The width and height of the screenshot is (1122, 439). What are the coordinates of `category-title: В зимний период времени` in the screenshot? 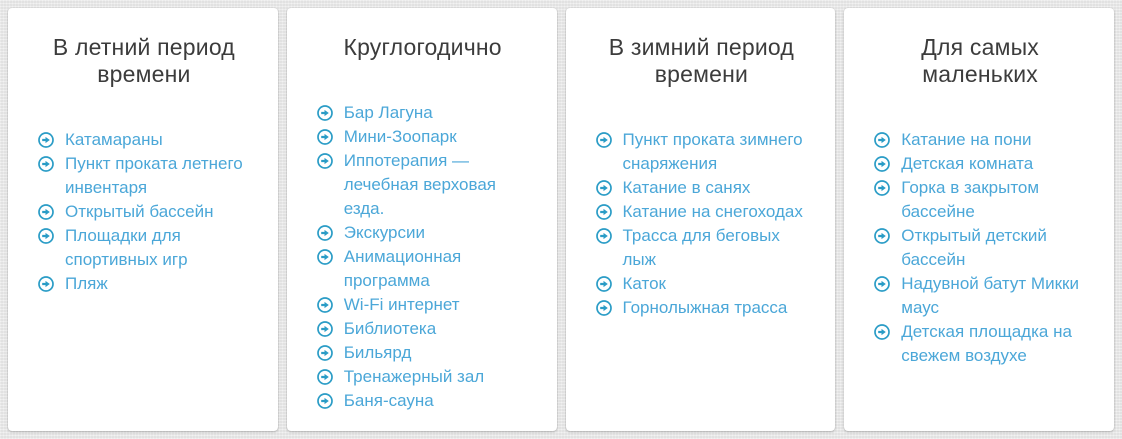 It's located at (701, 60).